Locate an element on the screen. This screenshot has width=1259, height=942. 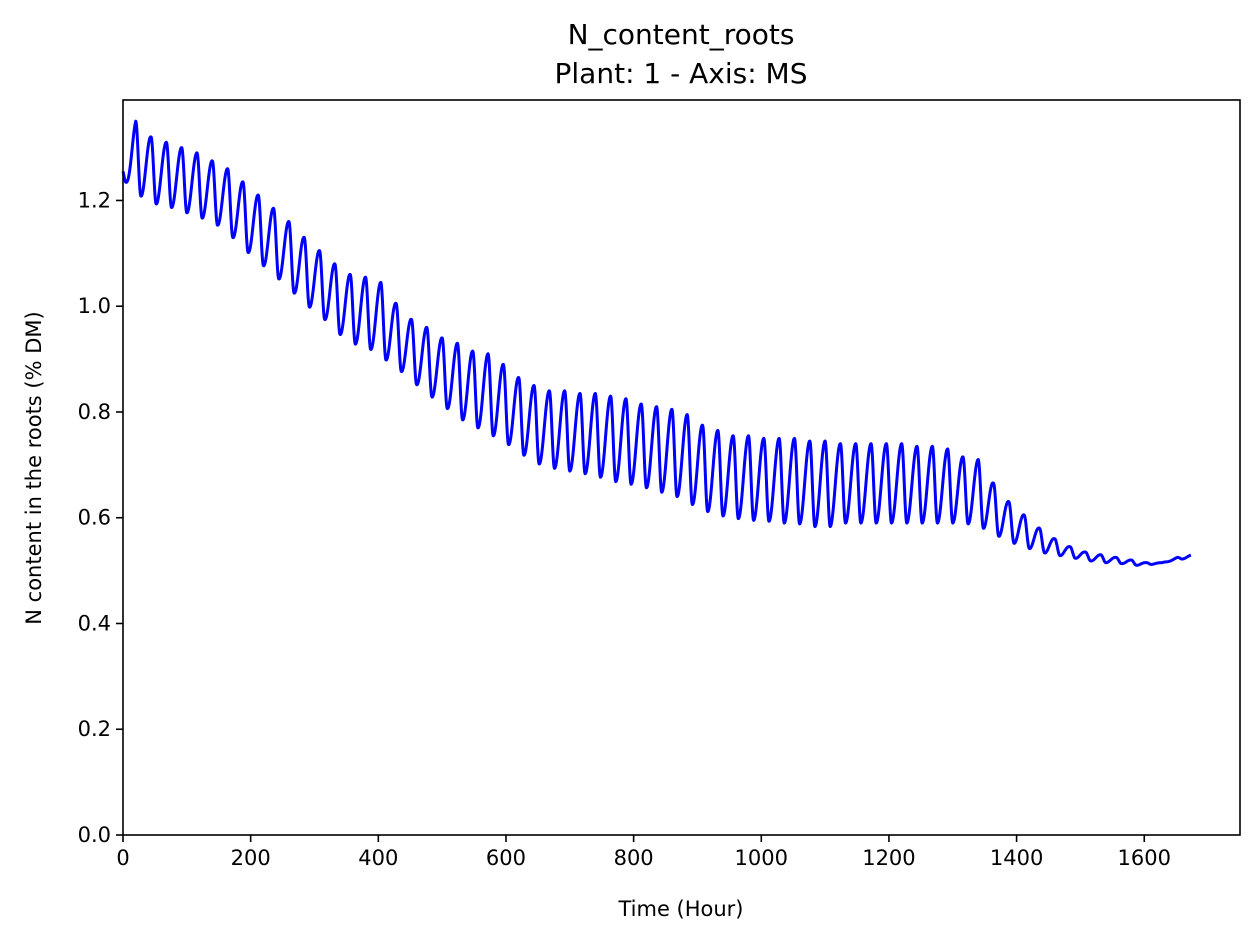
x-tick-label: 800 is located at coordinates (634, 858).